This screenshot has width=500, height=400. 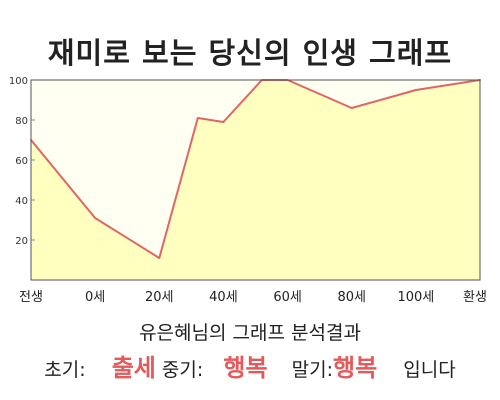 I want to click on x-tick-label-7: 환생, so click(x=475, y=297).